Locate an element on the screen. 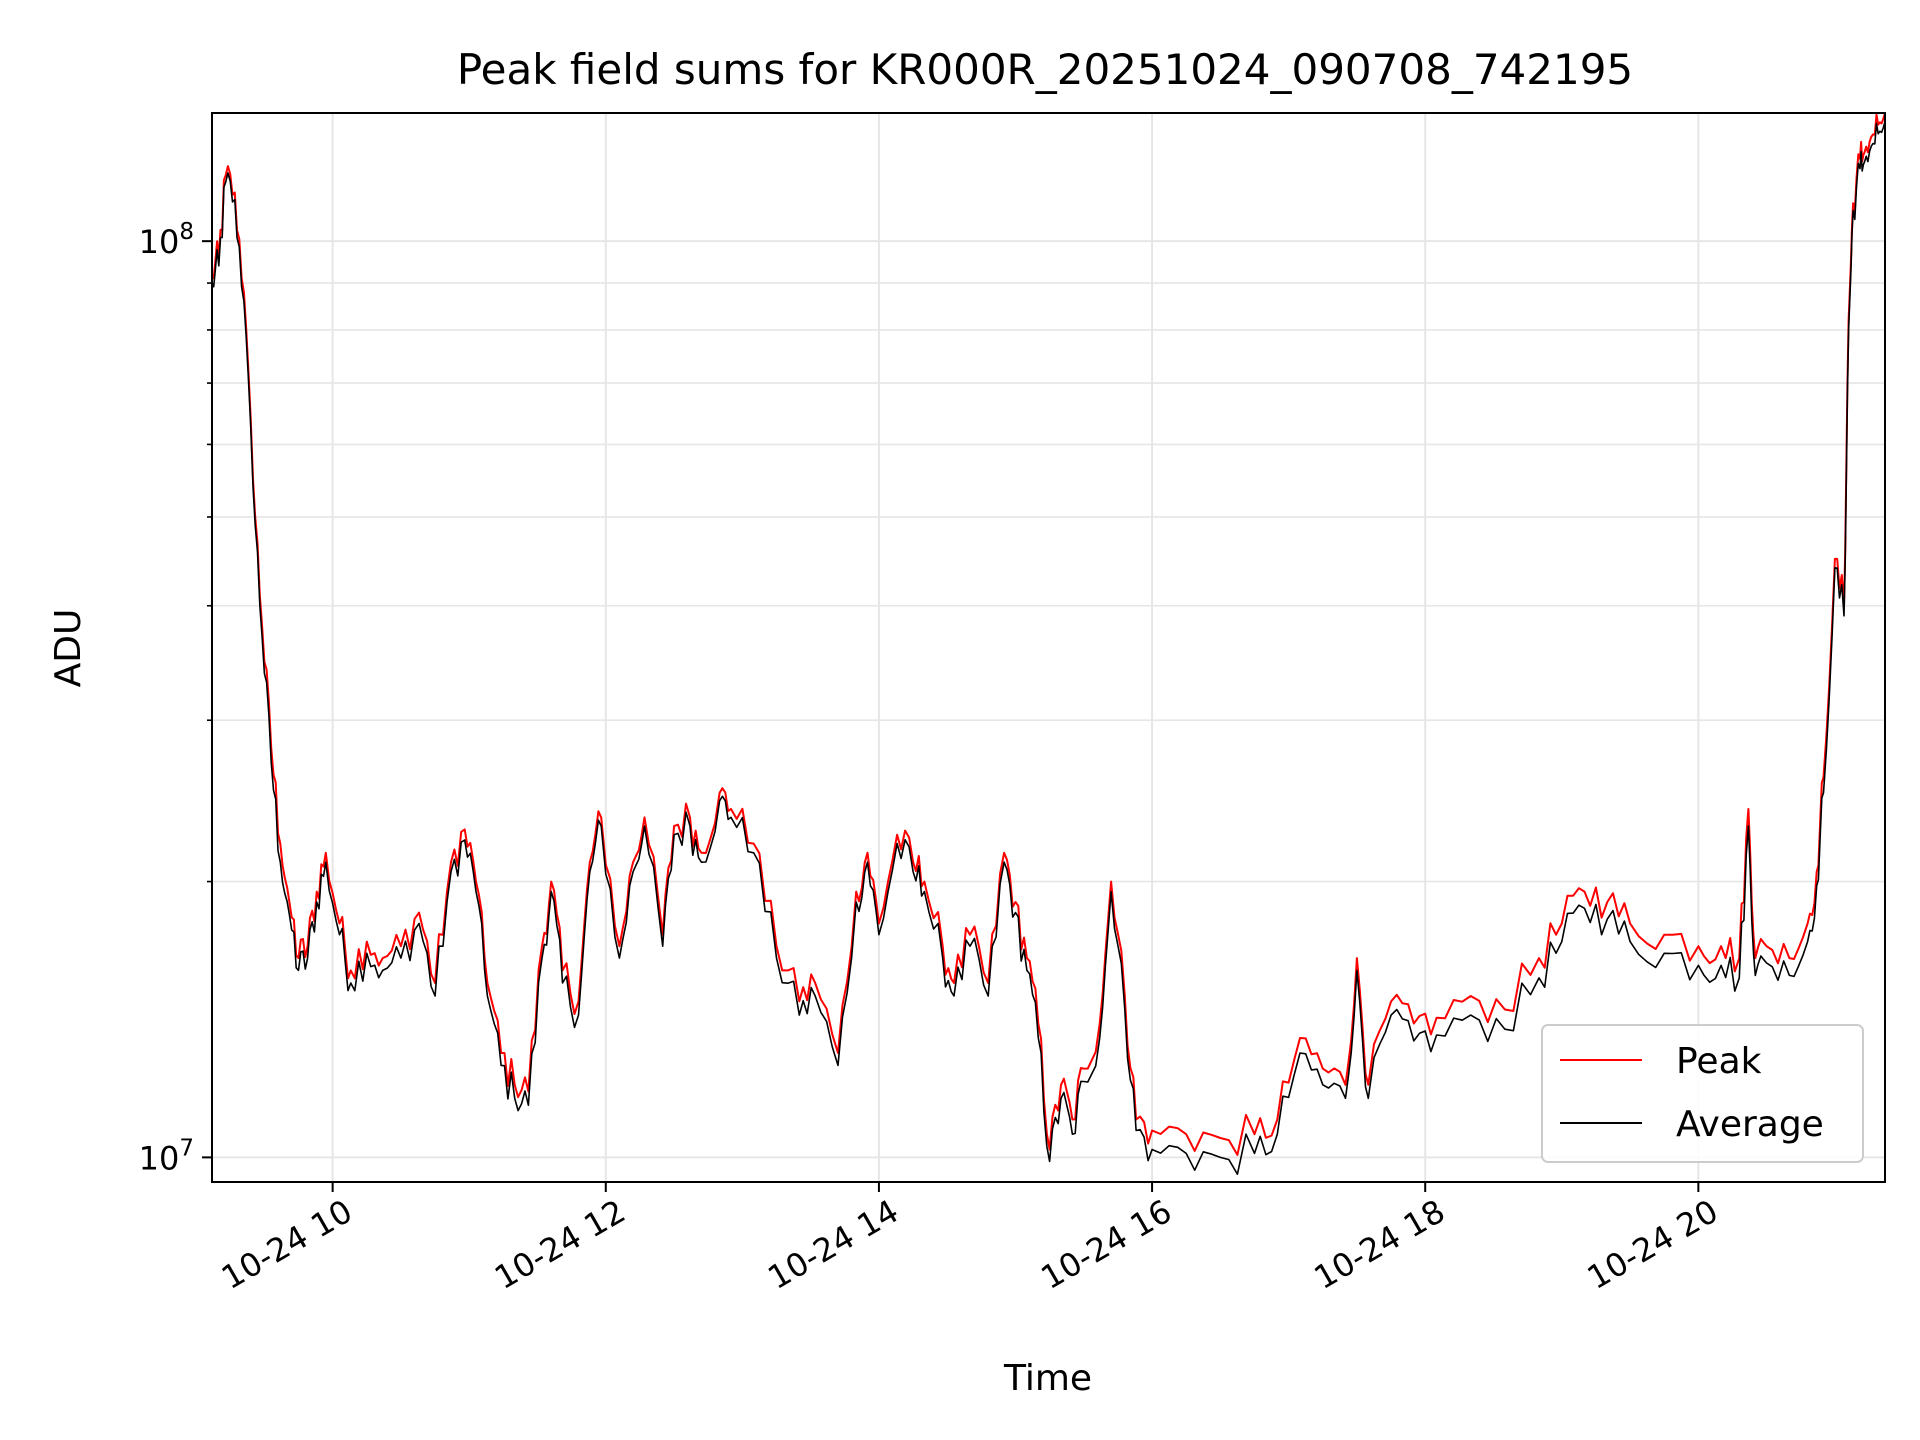 The width and height of the screenshot is (1920, 1440). x-axis-label: Time is located at coordinates (1047, 1378).